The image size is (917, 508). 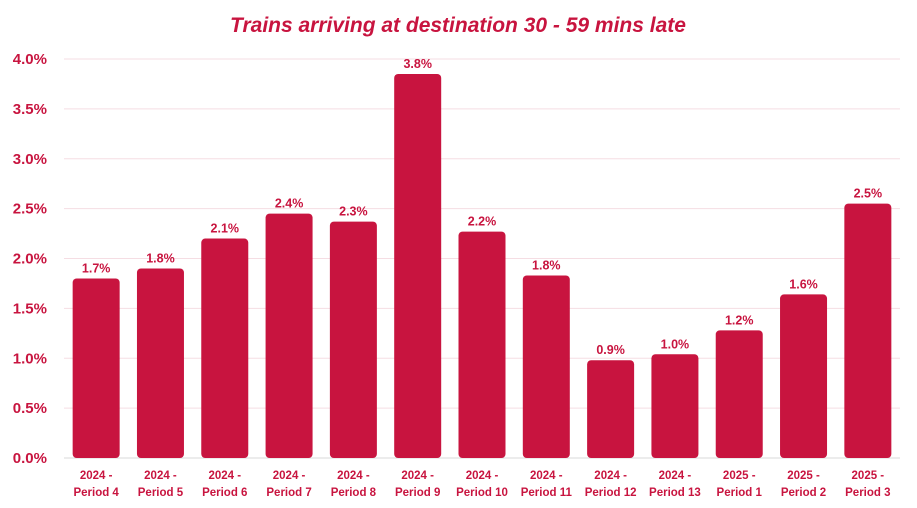 I want to click on x-tick-label: 2024 -Period 11, so click(x=547, y=484).